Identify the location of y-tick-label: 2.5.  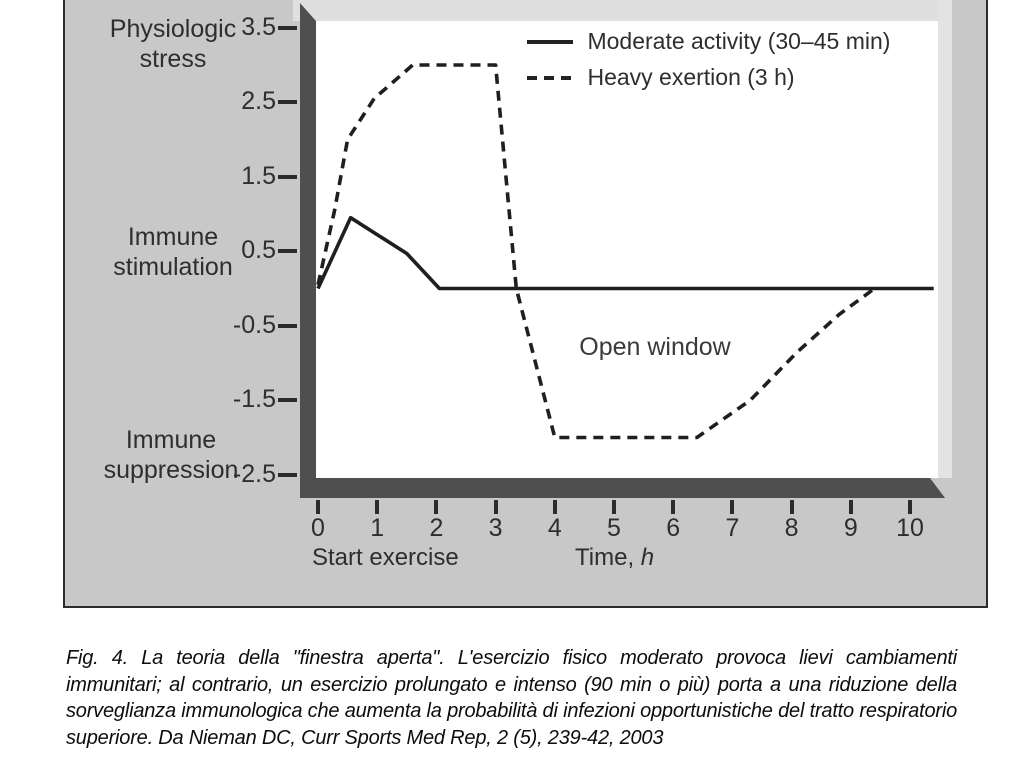
(258, 101).